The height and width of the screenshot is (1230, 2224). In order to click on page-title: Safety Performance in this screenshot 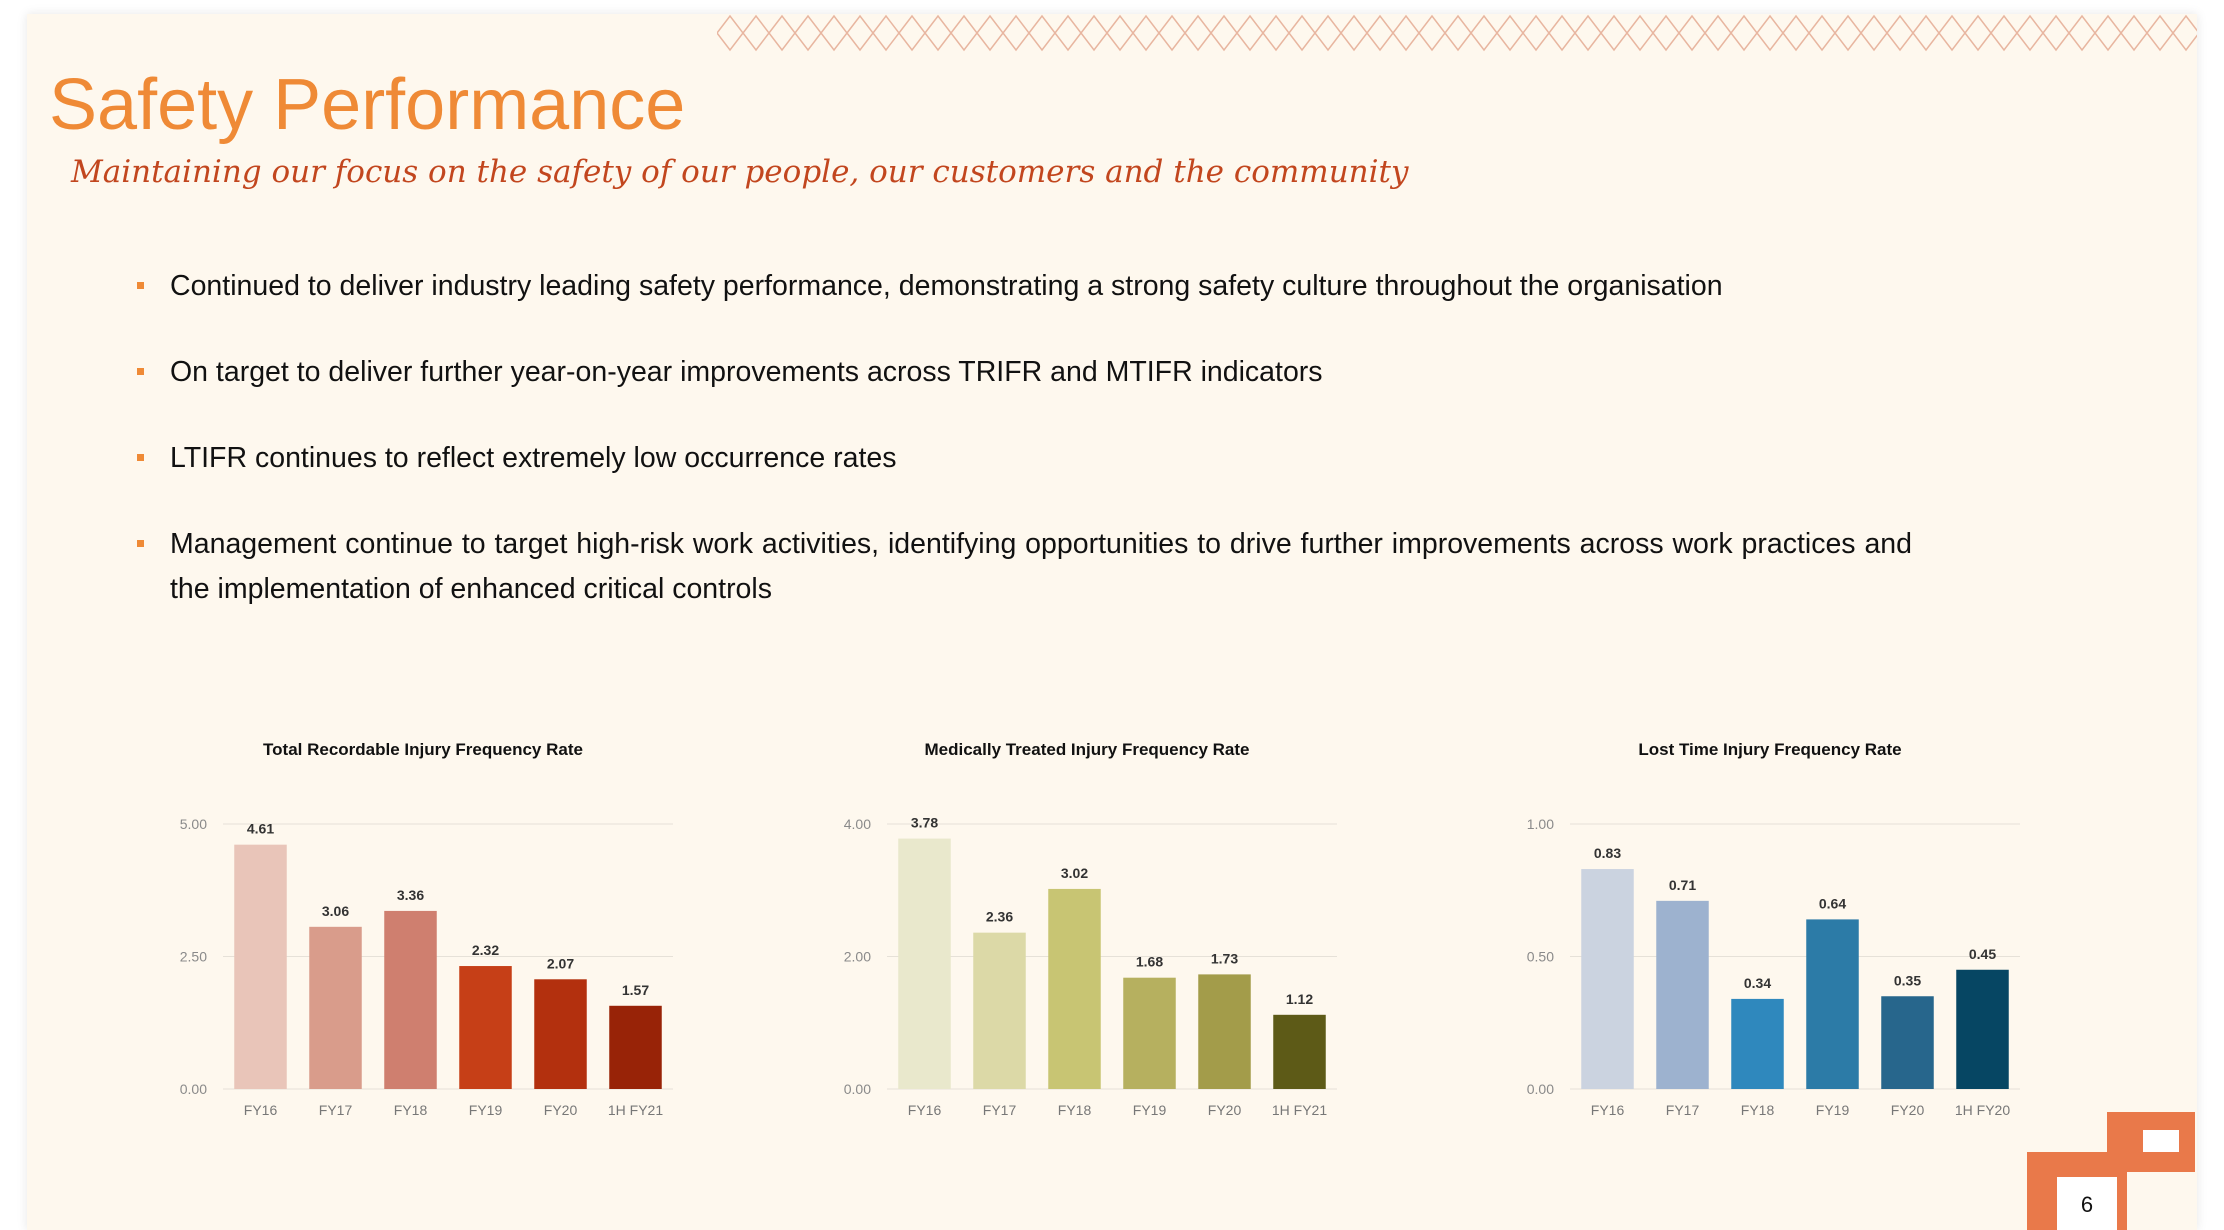, I will do `click(367, 105)`.